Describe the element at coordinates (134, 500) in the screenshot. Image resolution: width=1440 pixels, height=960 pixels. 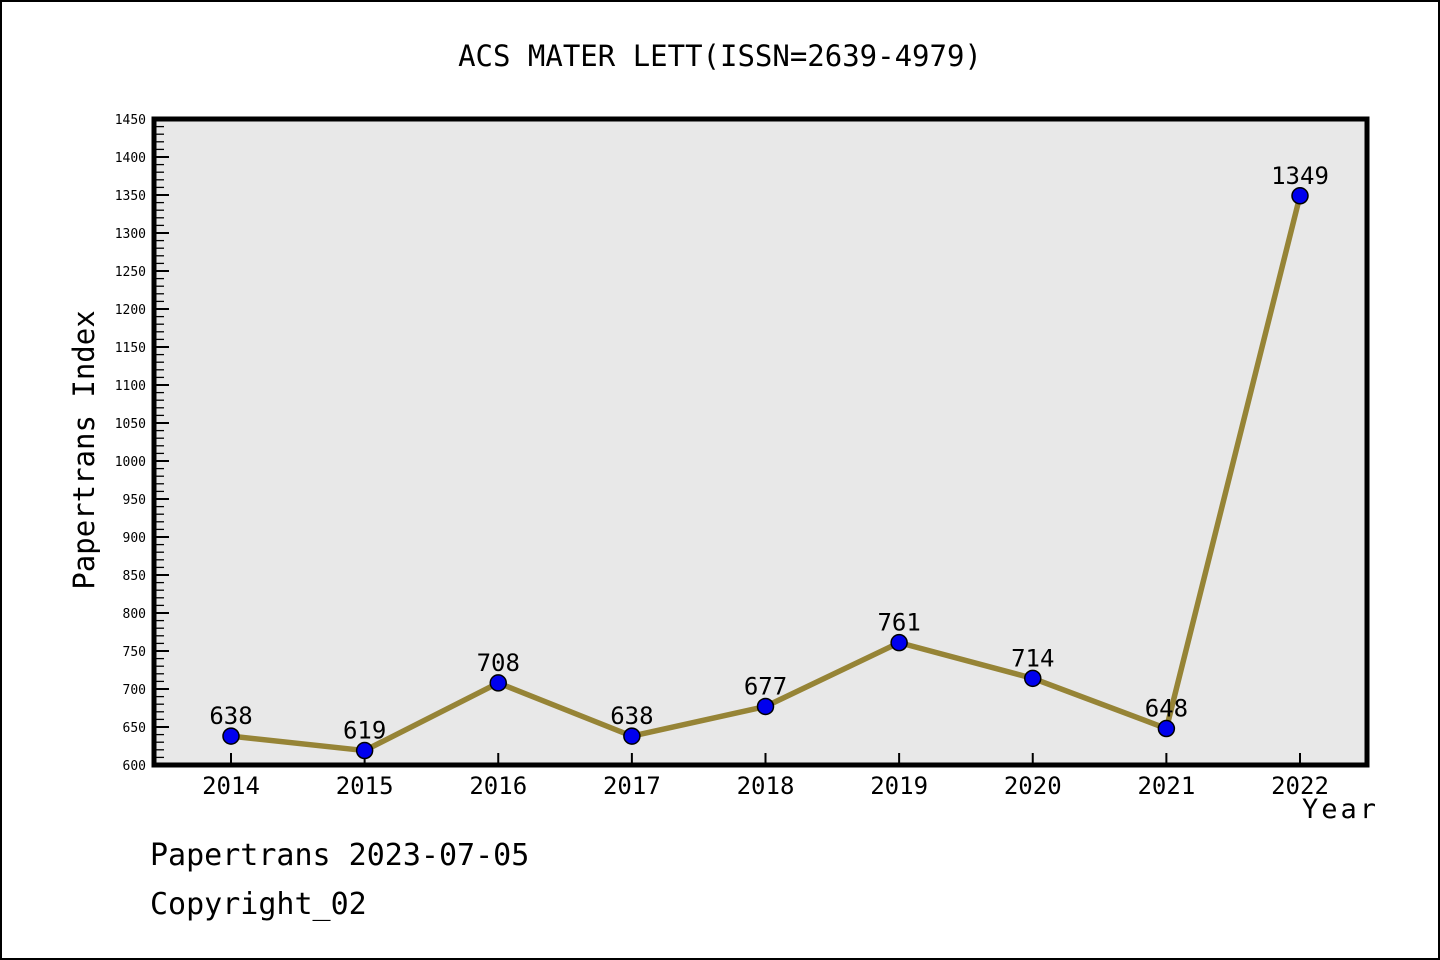
I see `y-tick-label: 950` at that location.